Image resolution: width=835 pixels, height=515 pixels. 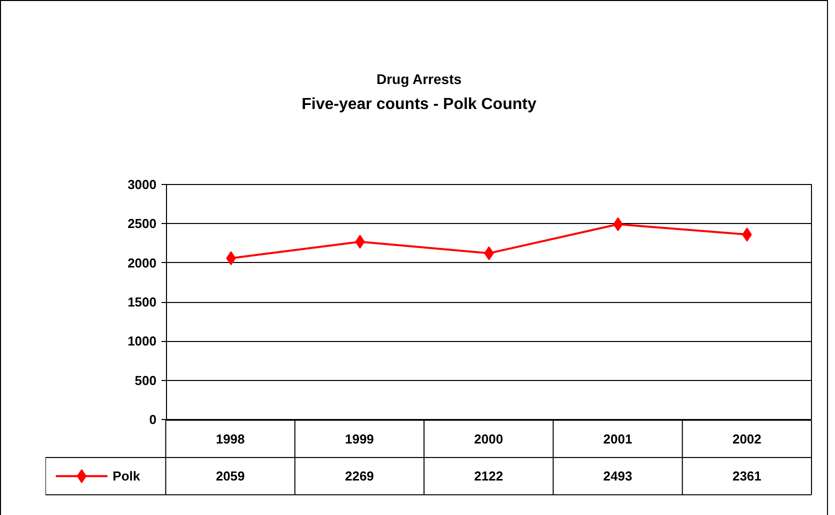 I want to click on data-label: 2122, so click(x=489, y=476).